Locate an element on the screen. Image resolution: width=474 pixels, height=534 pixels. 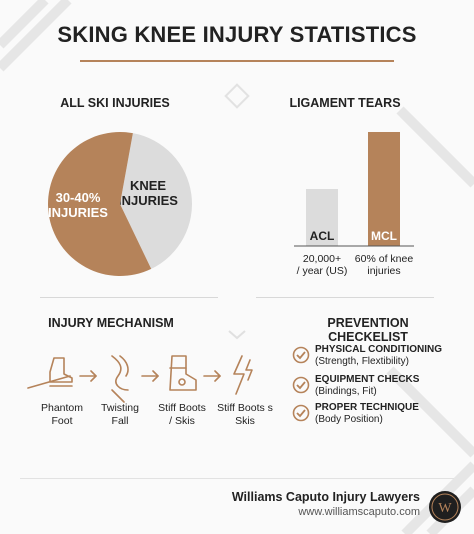
checklist-subtext: (Strength, Flextibility) is located at coordinates (362, 361).